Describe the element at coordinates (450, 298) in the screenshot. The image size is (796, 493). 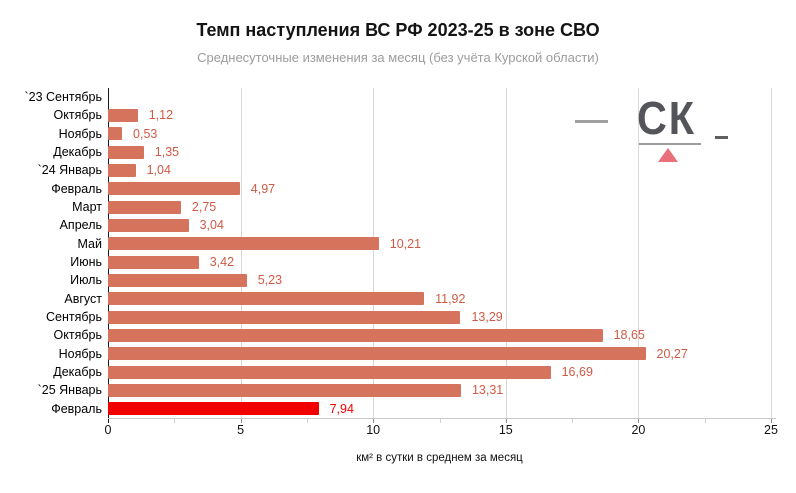
I see `bar-value-label: 11,92` at that location.